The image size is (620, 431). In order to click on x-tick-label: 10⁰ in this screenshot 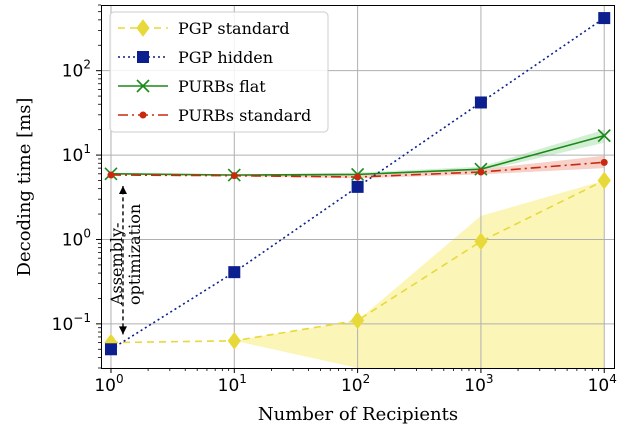, I will do `click(108, 384)`.